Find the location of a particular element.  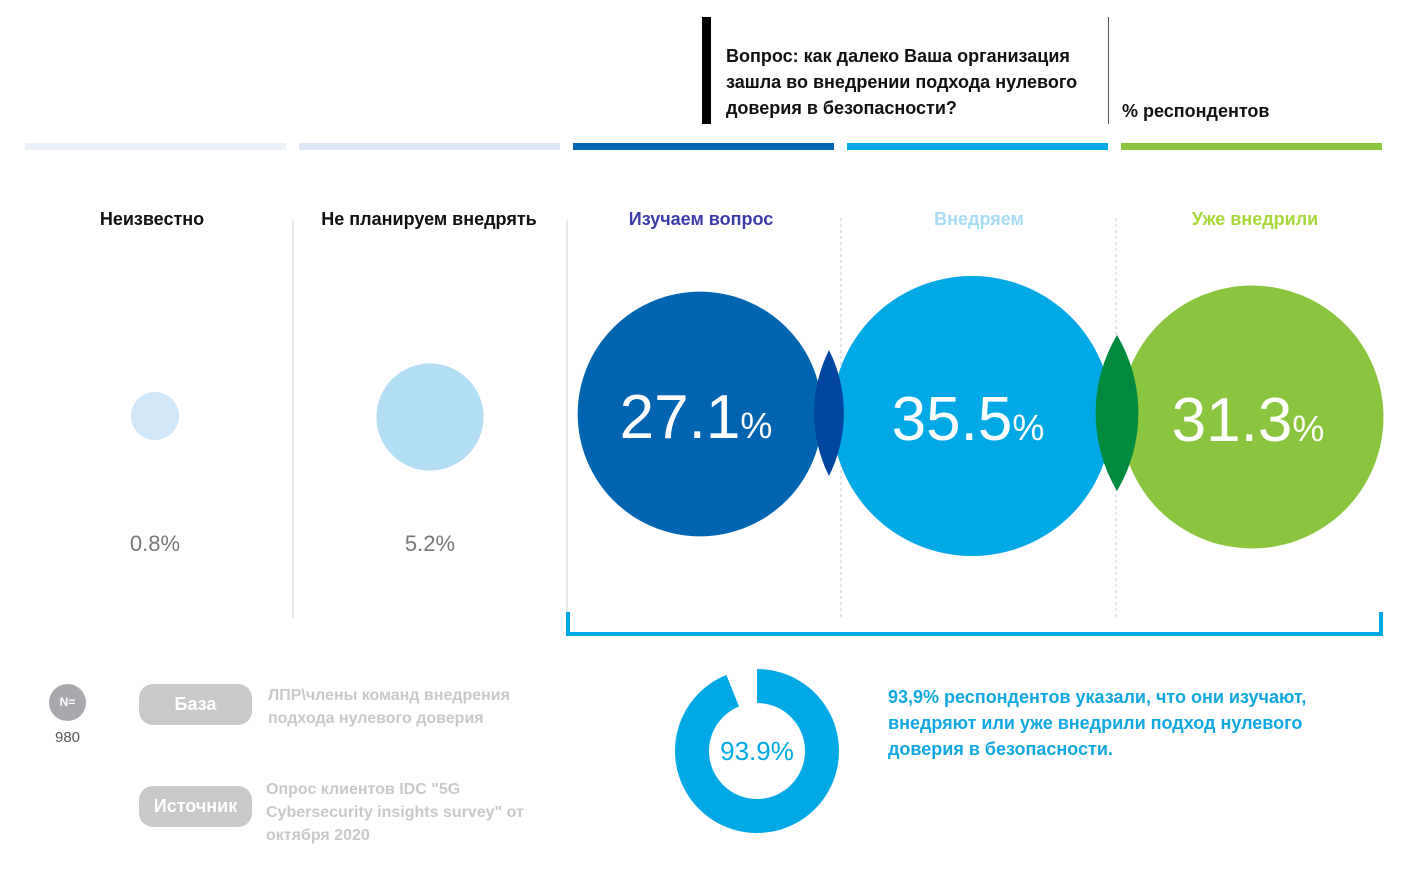

value-label: 35.5% is located at coordinates (968, 419).